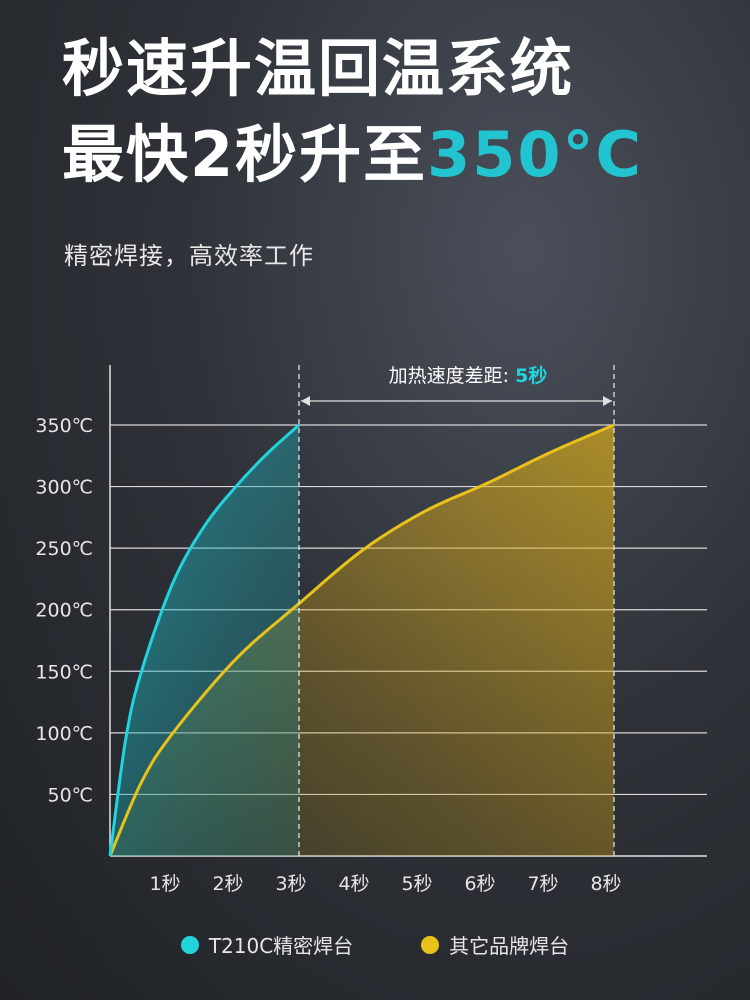 The height and width of the screenshot is (1000, 750). Describe the element at coordinates (290, 884) in the screenshot. I see `x-tick-label: 3秒` at that location.